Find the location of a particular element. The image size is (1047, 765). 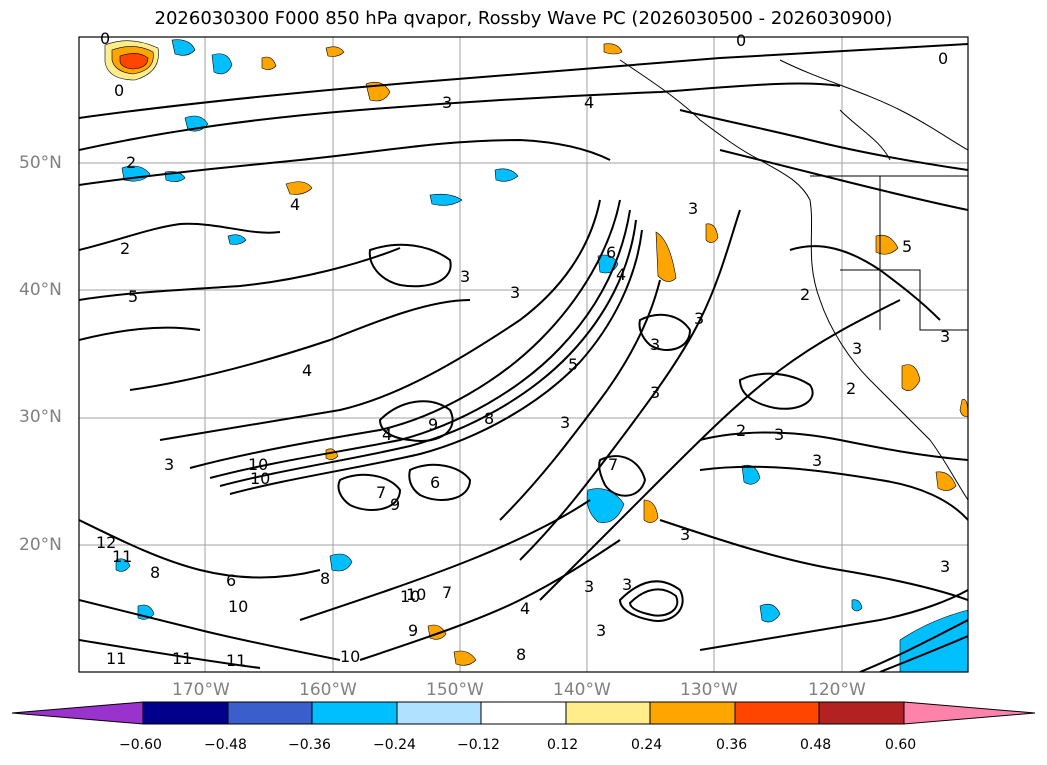

lon-label-170w: 170°W is located at coordinates (201, 690).